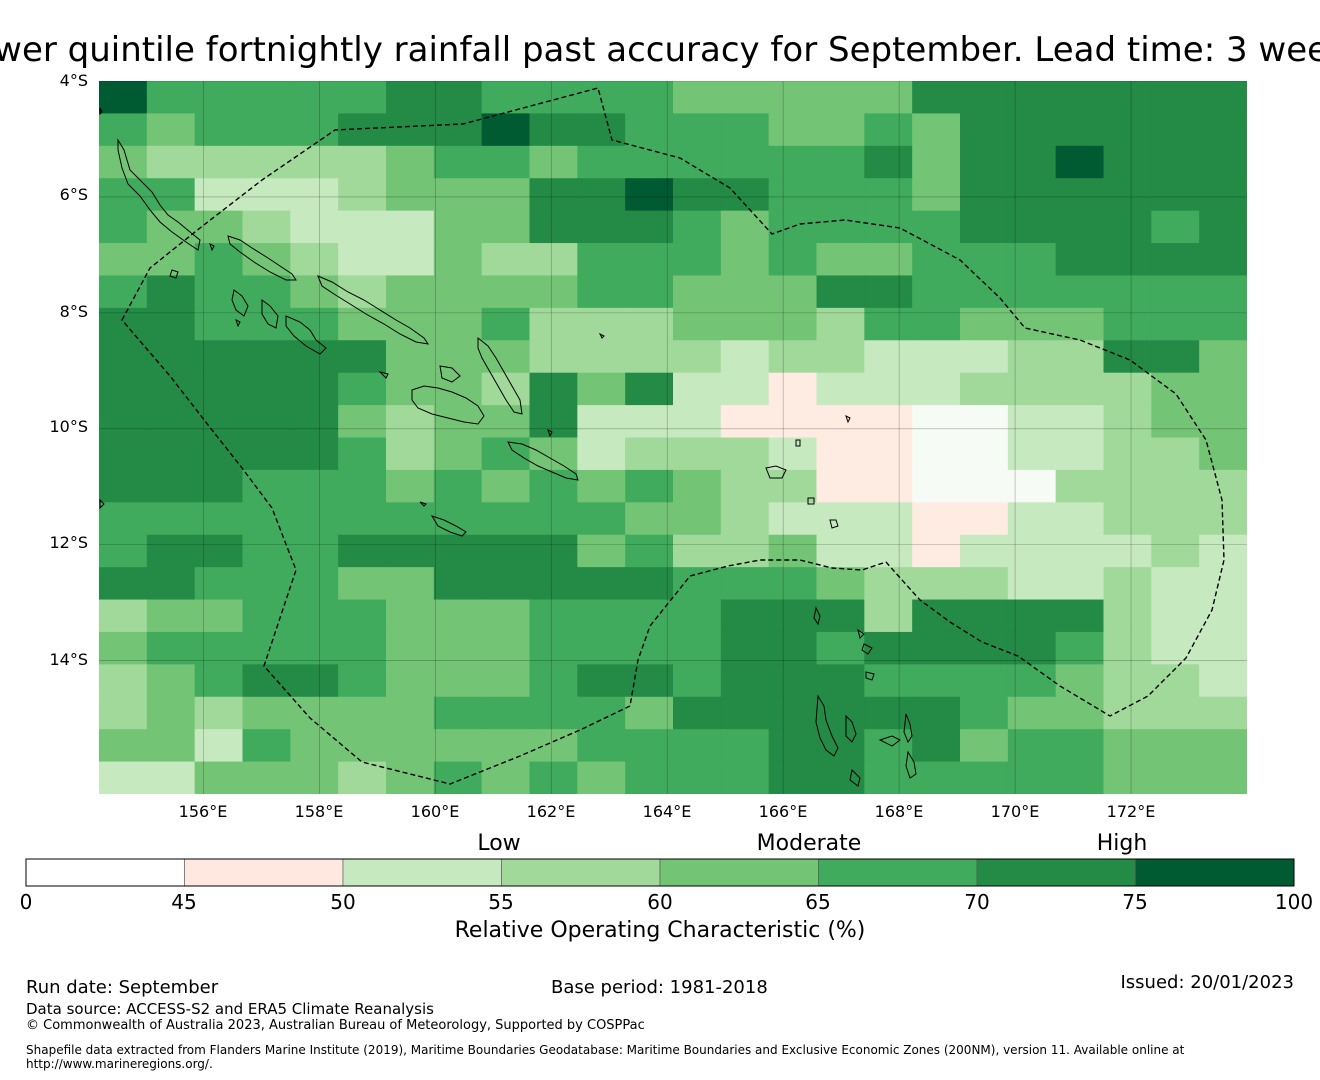 The image size is (1320, 1080). What do you see at coordinates (448, 405) in the screenshot?
I see `coastline-guadalcanal` at bounding box center [448, 405].